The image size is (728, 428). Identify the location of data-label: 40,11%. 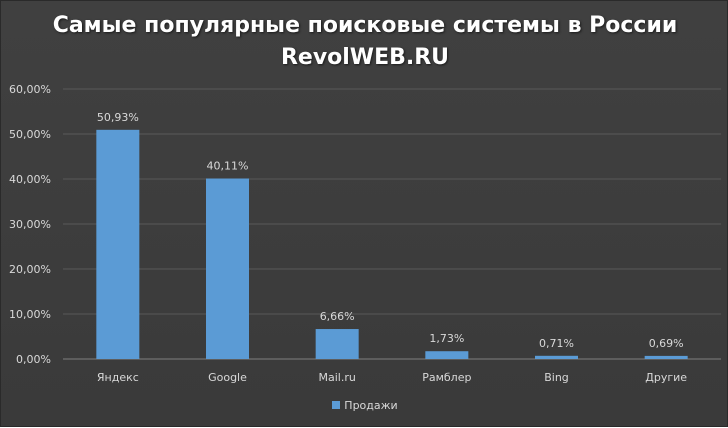
(228, 166).